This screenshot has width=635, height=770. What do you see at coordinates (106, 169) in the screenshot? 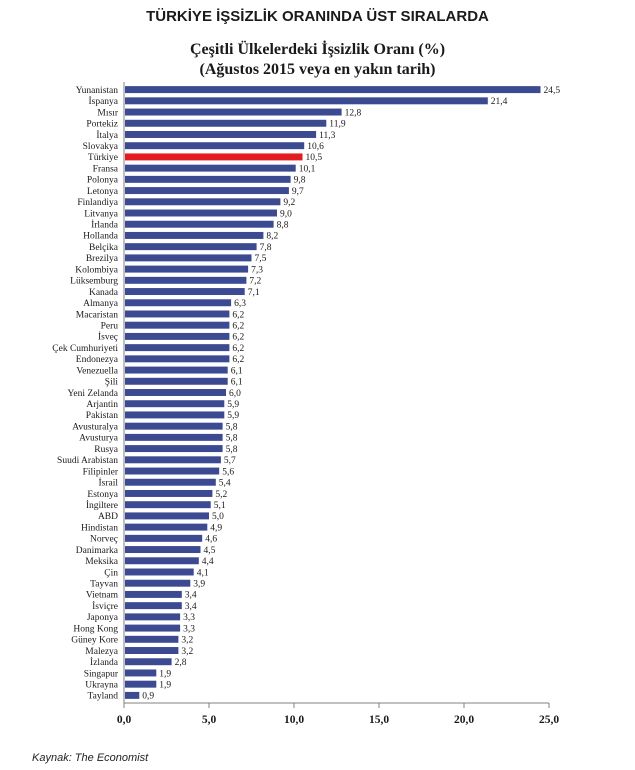
I see `category-label: Fransa` at bounding box center [106, 169].